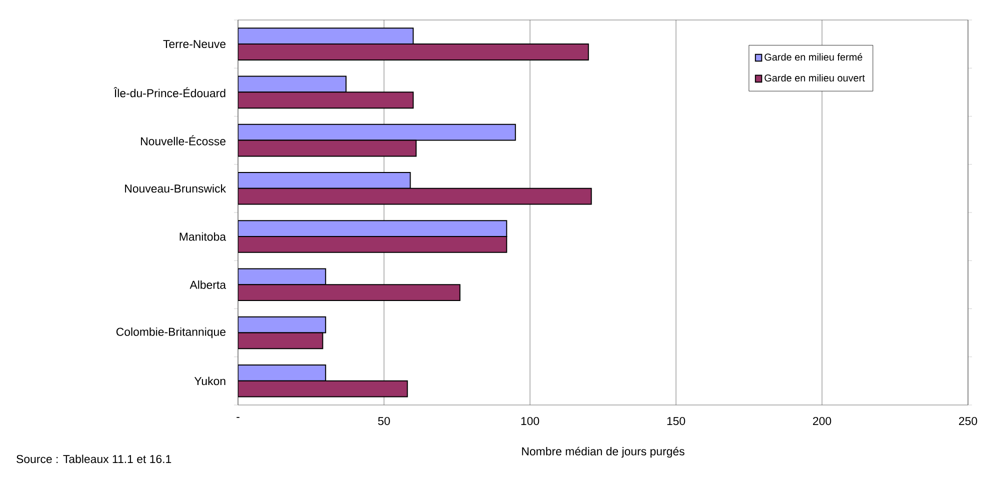 The image size is (988, 483). What do you see at coordinates (208, 284) in the screenshot?
I see `y-tick-label: Alberta` at bounding box center [208, 284].